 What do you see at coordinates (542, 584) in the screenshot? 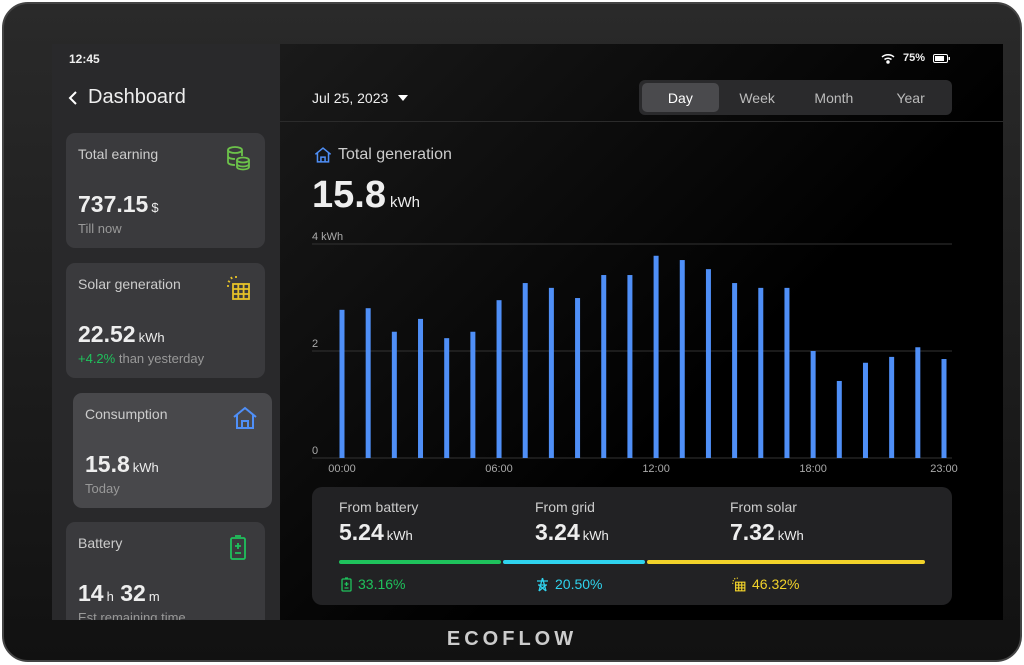
I see `power-tower-icon` at bounding box center [542, 584].